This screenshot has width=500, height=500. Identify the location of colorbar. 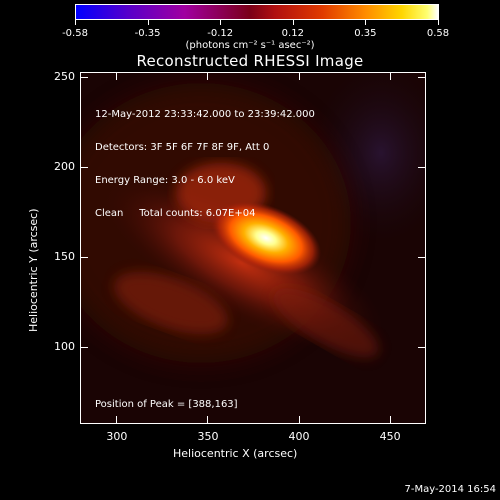
(257, 12).